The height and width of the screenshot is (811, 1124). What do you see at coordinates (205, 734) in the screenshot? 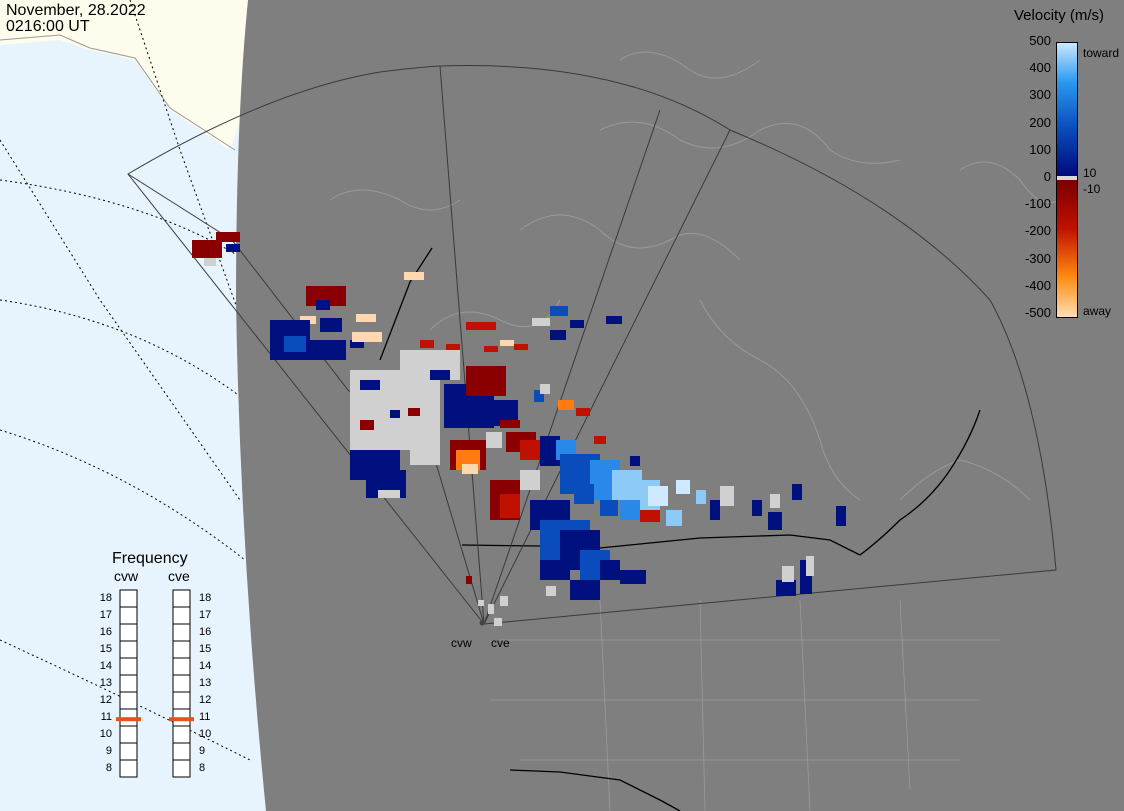
I see `frequency-level-label: 10` at bounding box center [205, 734].